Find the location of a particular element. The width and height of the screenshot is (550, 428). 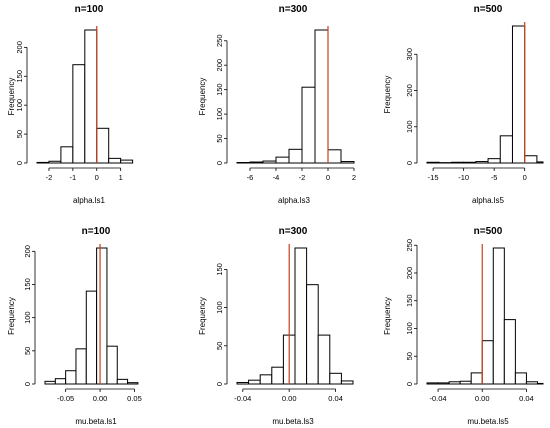

x-tick-label: 1 is located at coordinates (121, 177).